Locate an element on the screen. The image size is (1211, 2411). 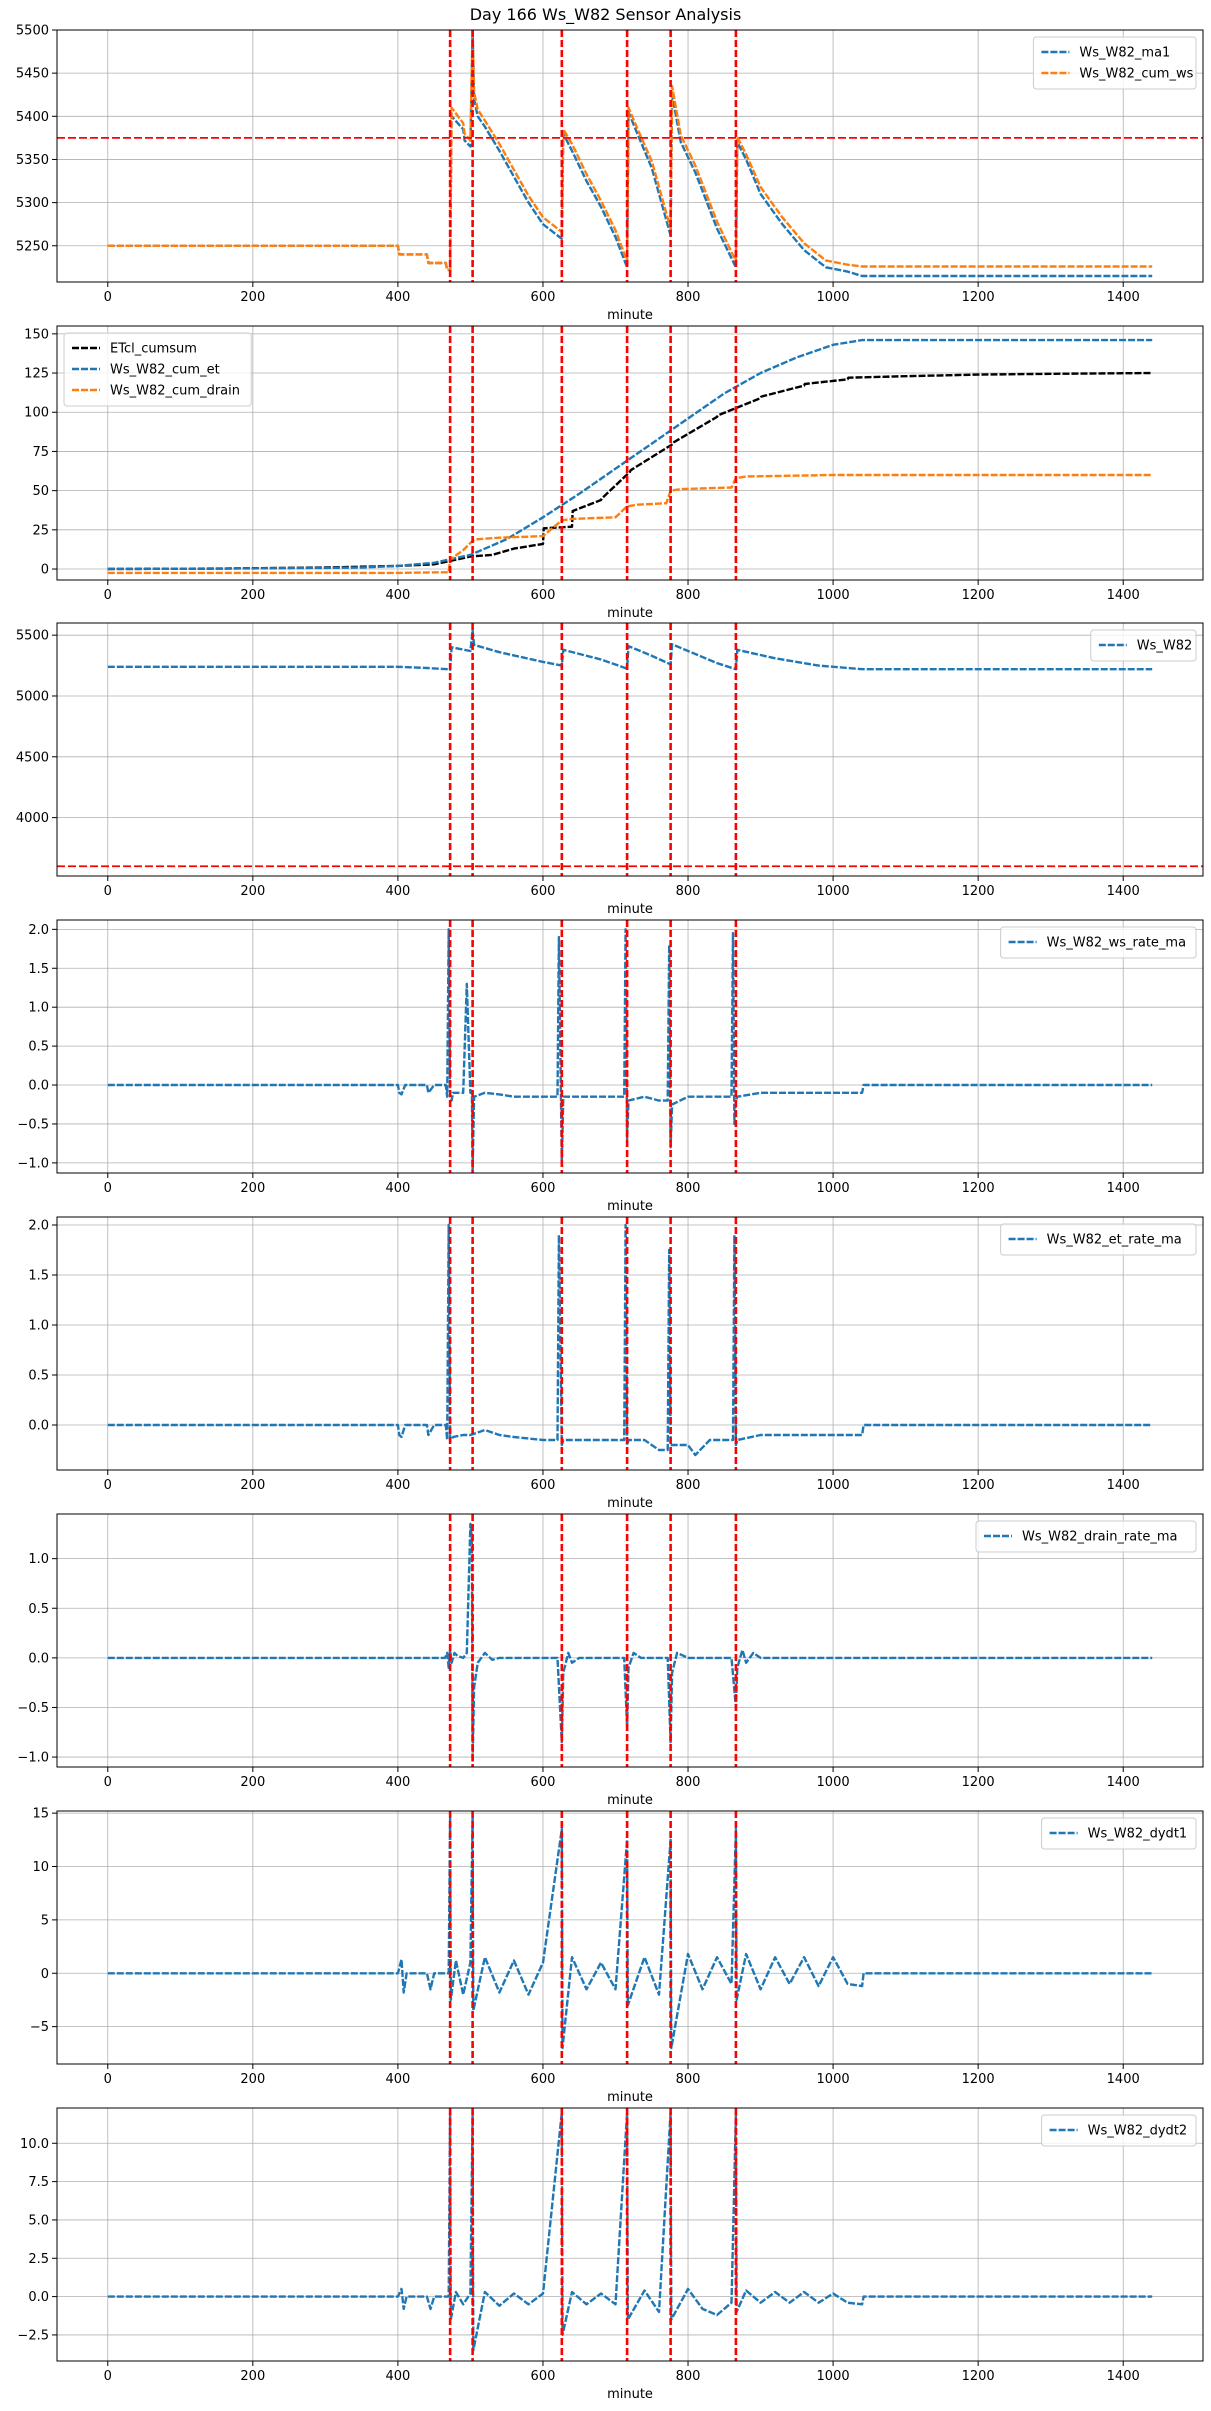
legend: Ws_W82_ma1 Ws_W82_cum_ws is located at coordinates (1114, 63).